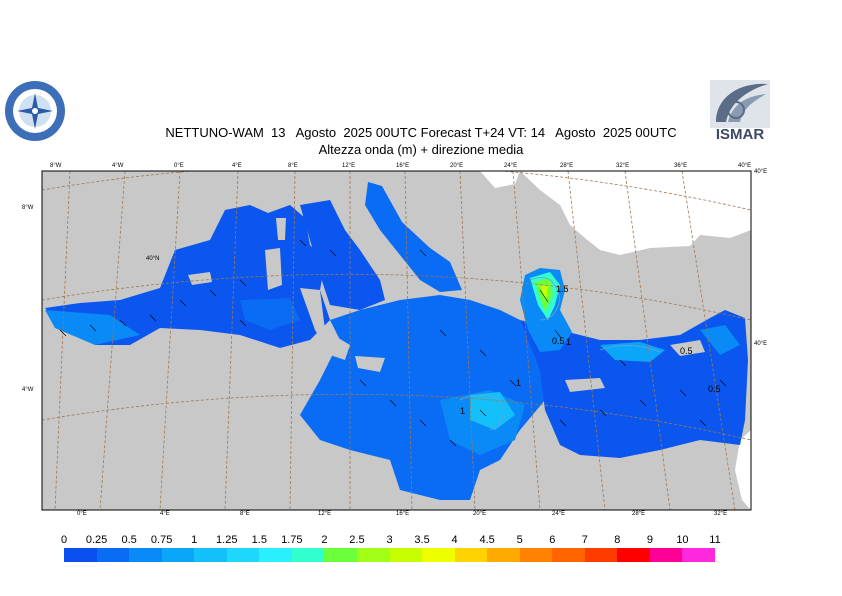 This screenshot has width=842, height=596. Describe the element at coordinates (721, 514) in the screenshot. I see `tick-bottom: 32°E` at that location.